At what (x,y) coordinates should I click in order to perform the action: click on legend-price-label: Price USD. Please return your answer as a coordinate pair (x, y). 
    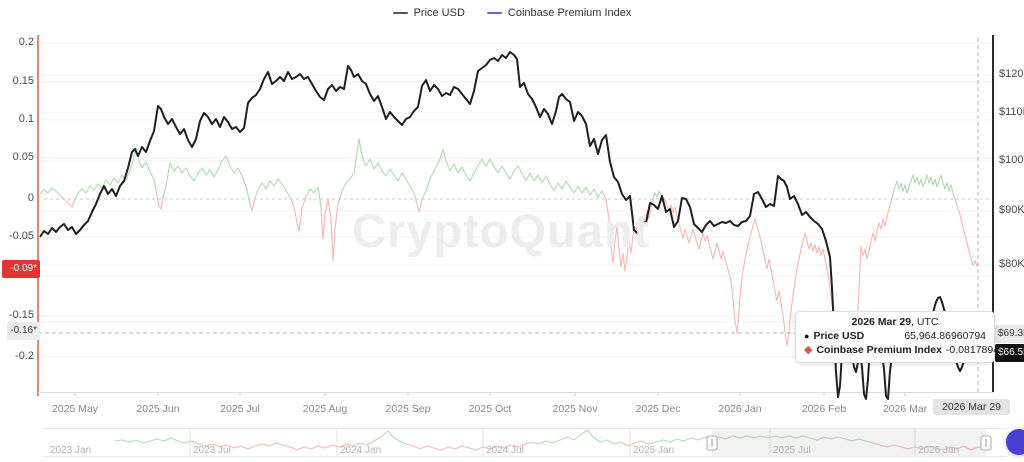
    Looking at the image, I should click on (439, 13).